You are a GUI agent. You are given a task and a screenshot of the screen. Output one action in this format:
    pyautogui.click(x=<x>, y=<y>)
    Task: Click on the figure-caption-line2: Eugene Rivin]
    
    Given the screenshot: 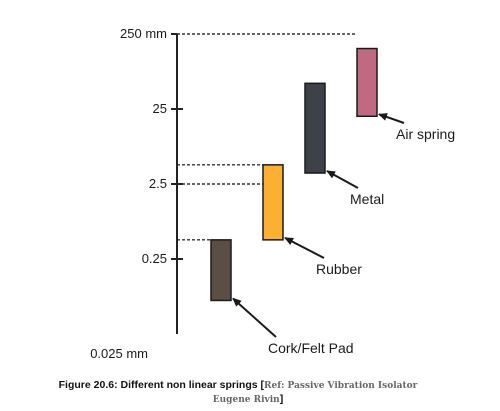 What is the action you would take?
    pyautogui.click(x=248, y=399)
    